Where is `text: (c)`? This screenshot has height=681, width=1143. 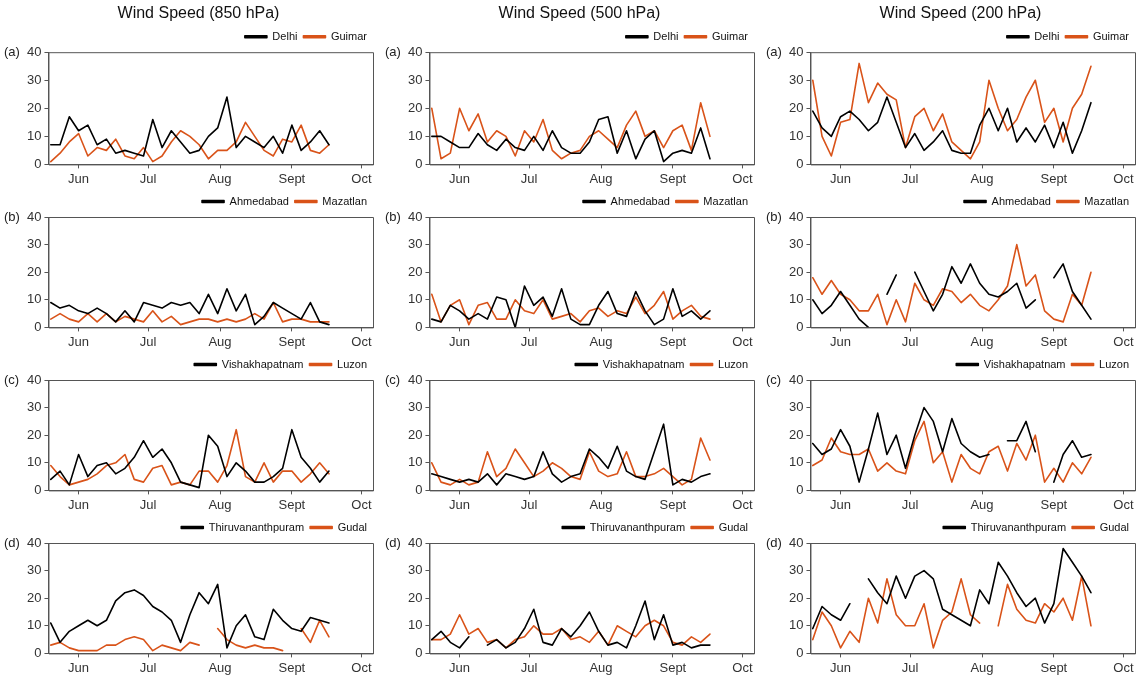 text: (c) is located at coordinates (774, 379).